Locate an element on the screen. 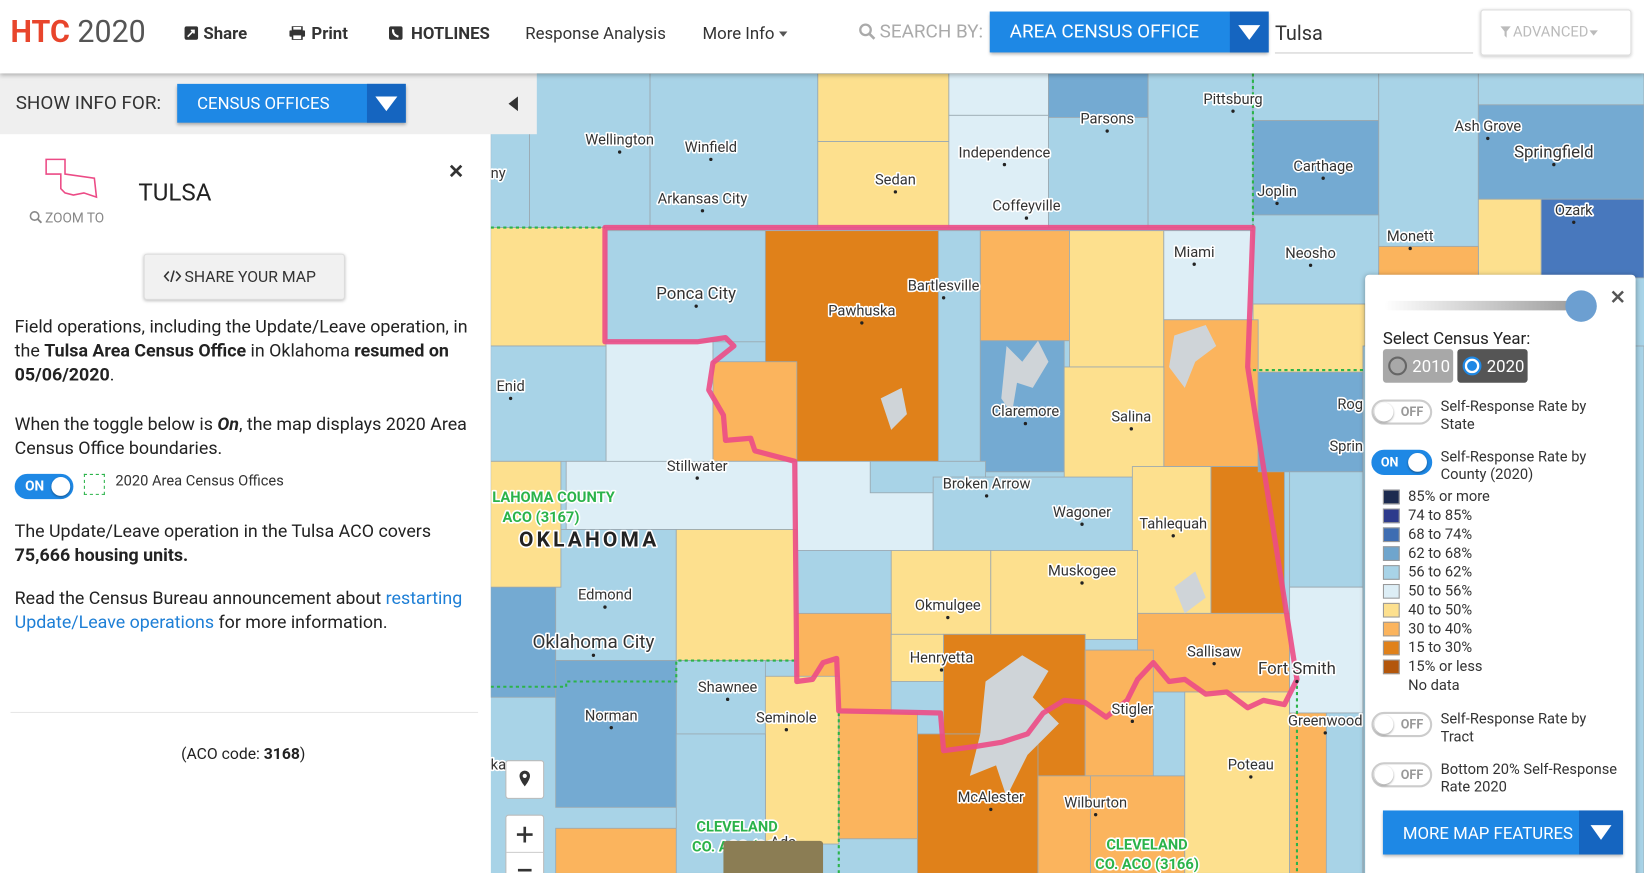 Image resolution: width=1644 pixels, height=873 pixels. toggle-label: 2020 Area Census Offices is located at coordinates (199, 481).